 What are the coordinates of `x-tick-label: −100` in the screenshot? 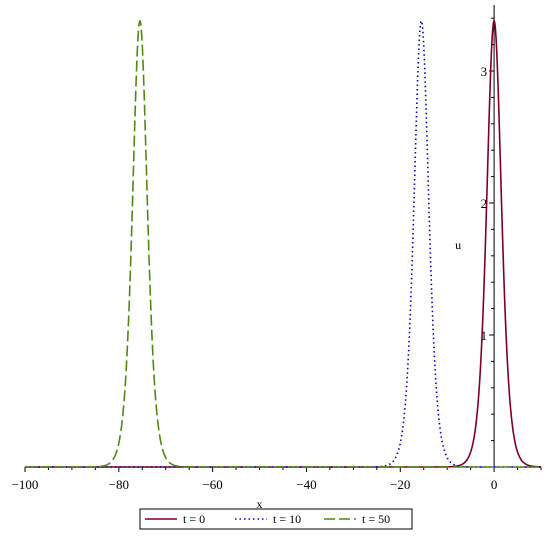 It's located at (25, 484).